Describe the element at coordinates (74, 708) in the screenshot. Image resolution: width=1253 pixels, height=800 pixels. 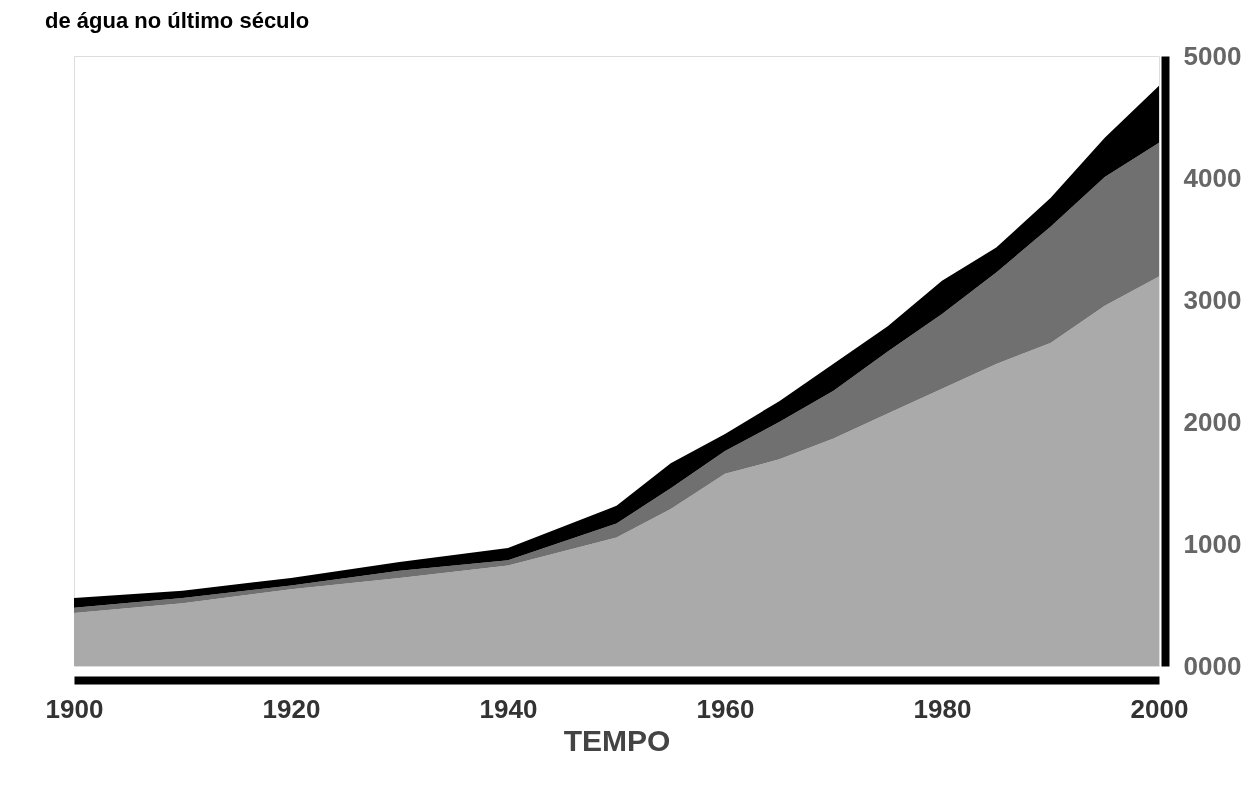
I see `x-tick-label: 1900` at that location.